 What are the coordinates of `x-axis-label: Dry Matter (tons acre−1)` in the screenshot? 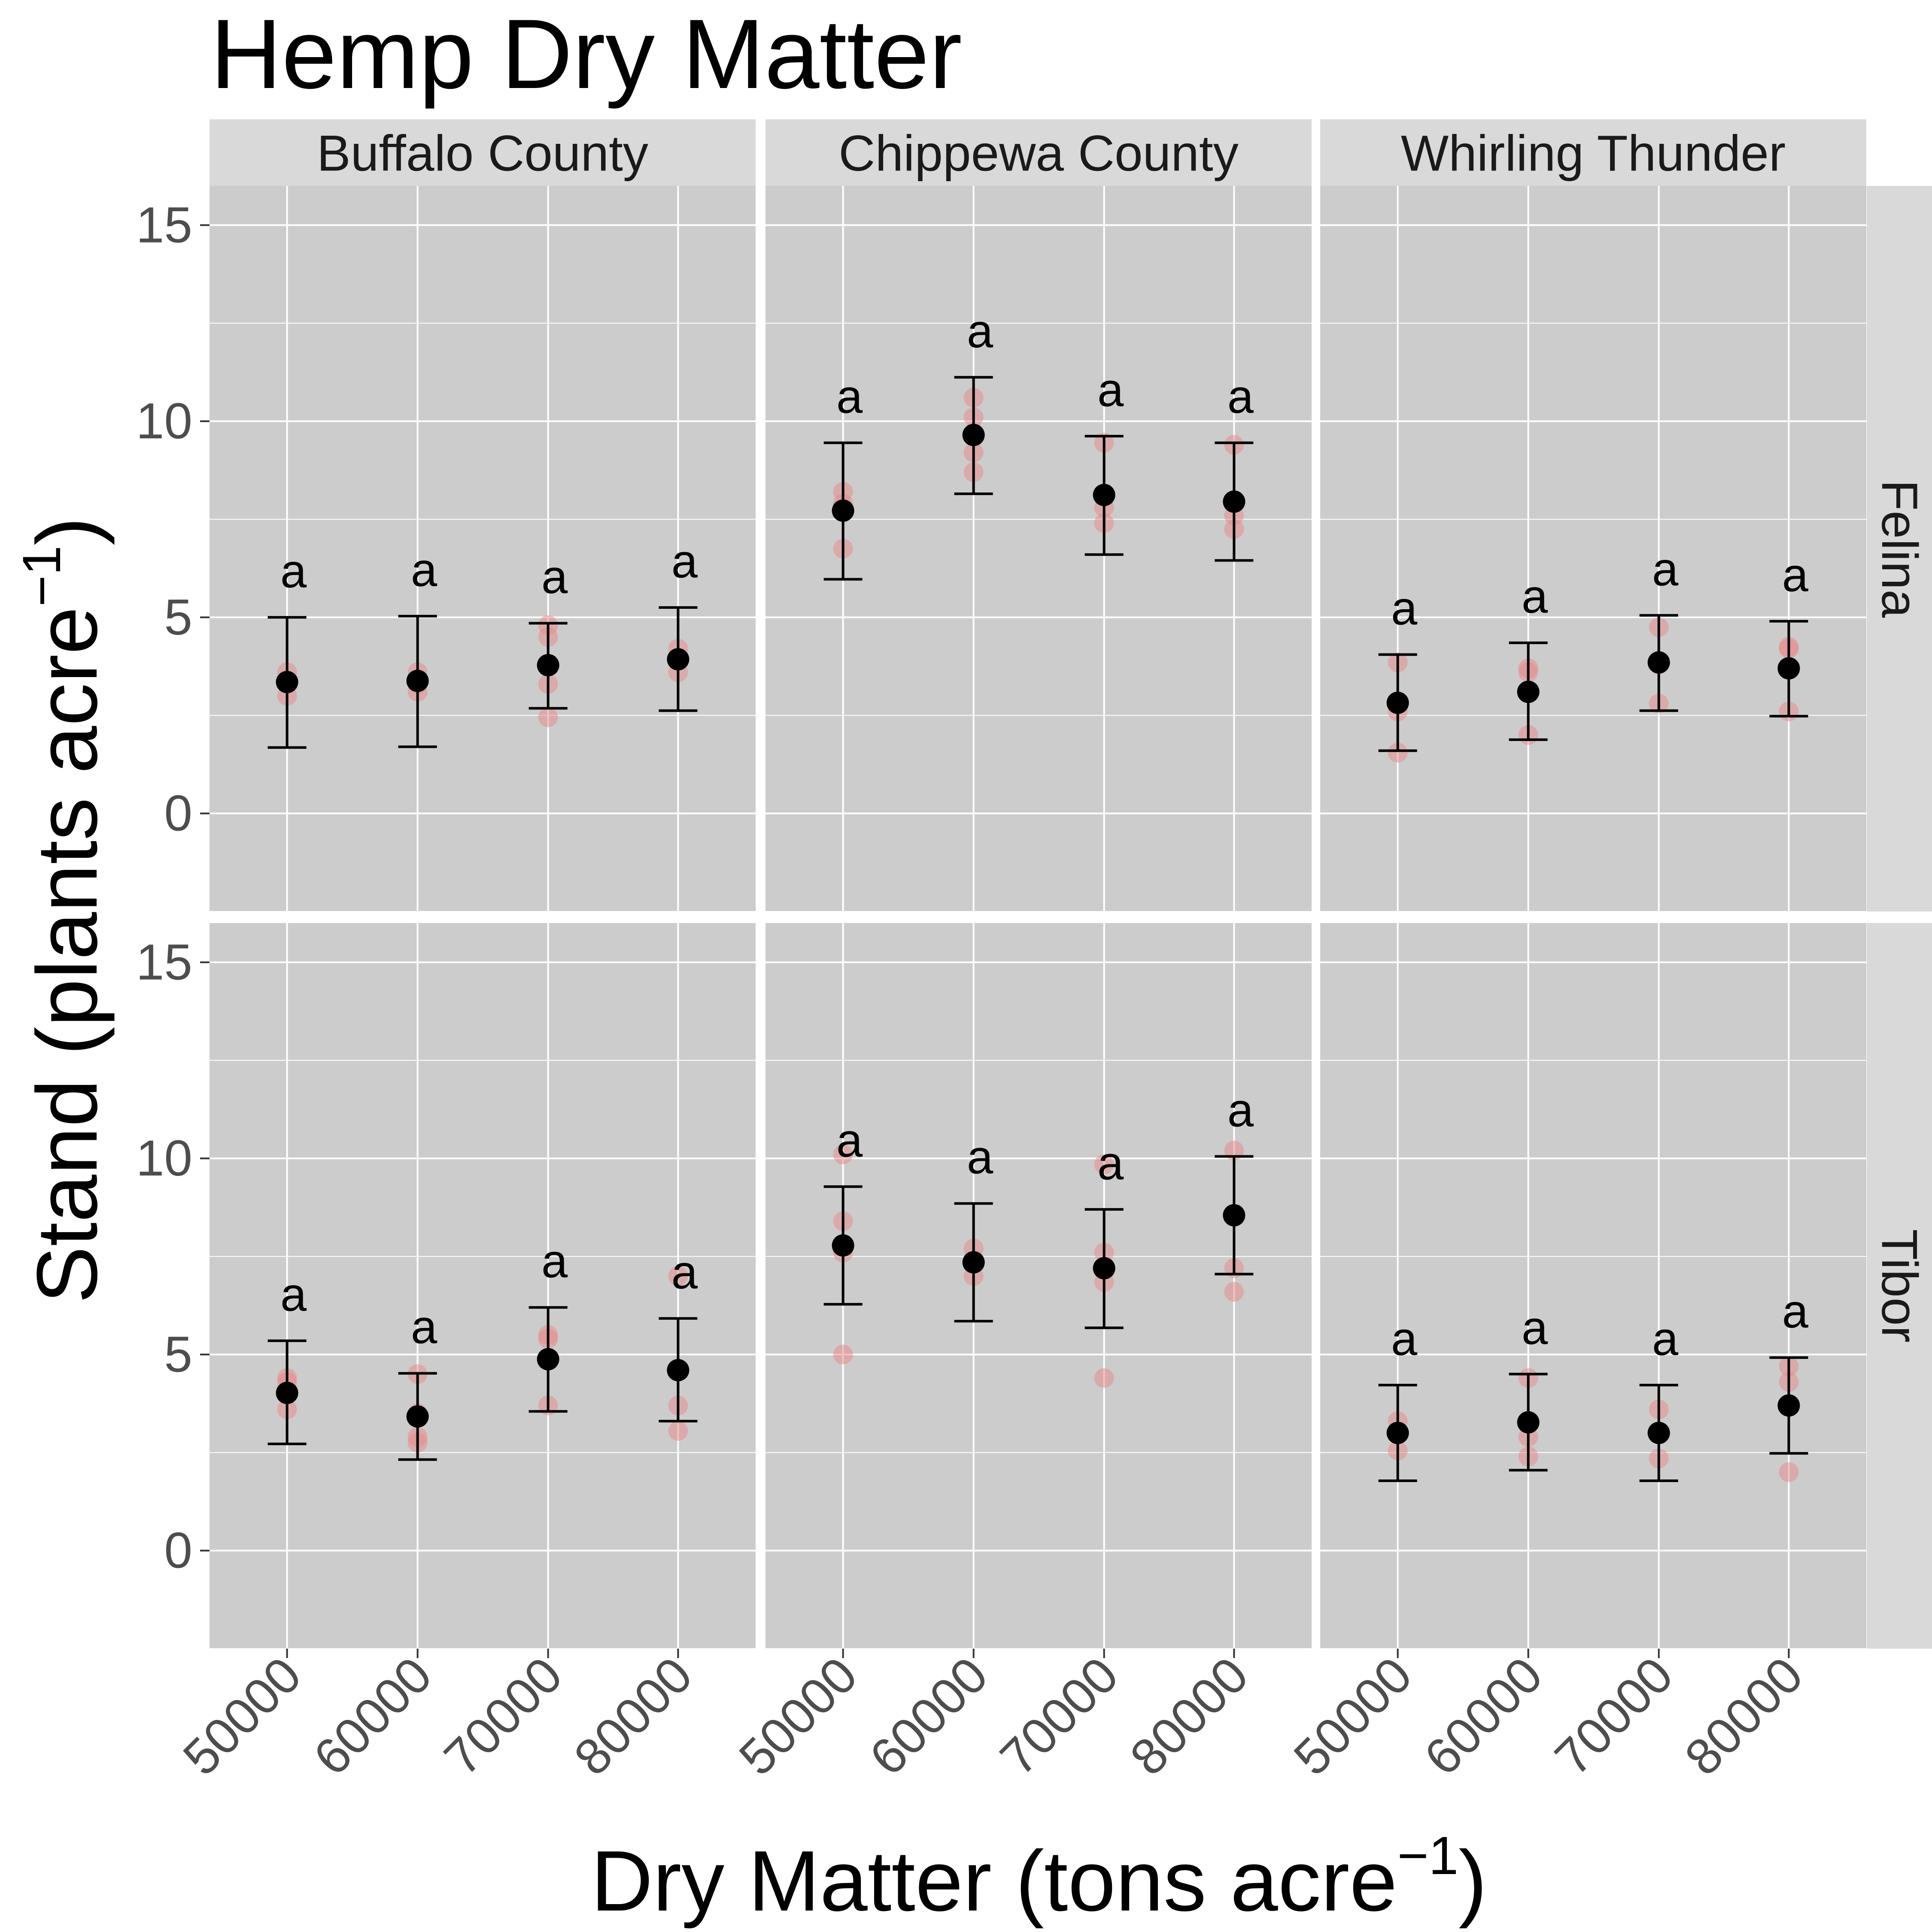 It's located at (1039, 1878).